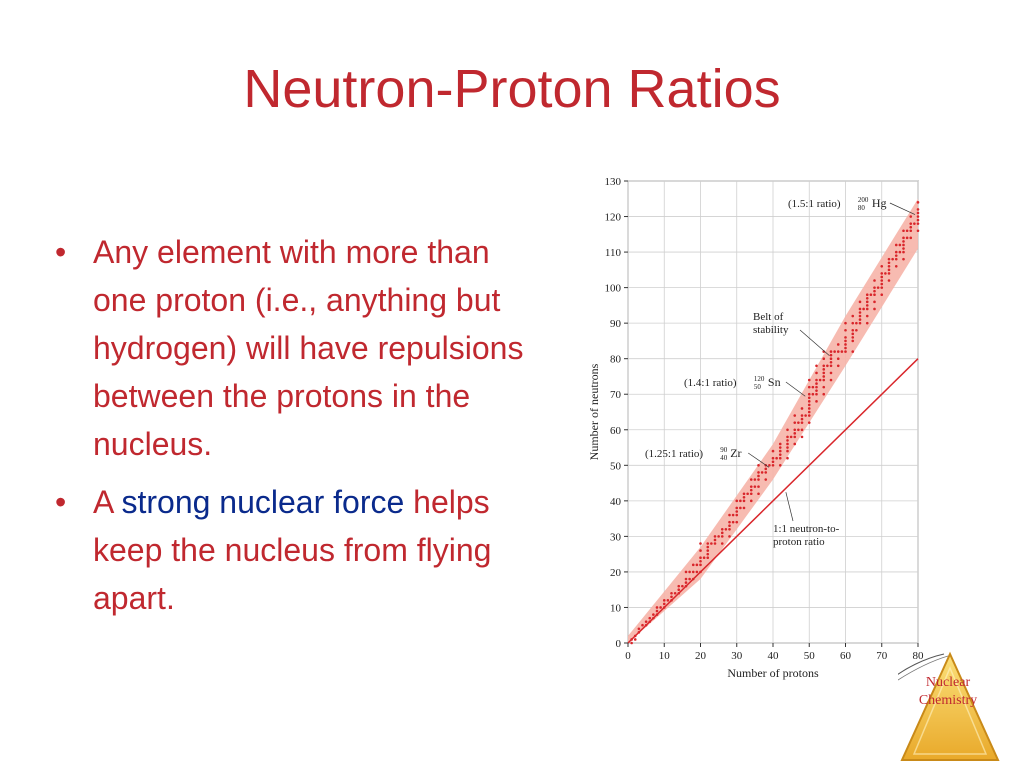  What do you see at coordinates (806, 529) in the screenshot?
I see `ratio-label-line1: 1:1 neutron-to-` at bounding box center [806, 529].